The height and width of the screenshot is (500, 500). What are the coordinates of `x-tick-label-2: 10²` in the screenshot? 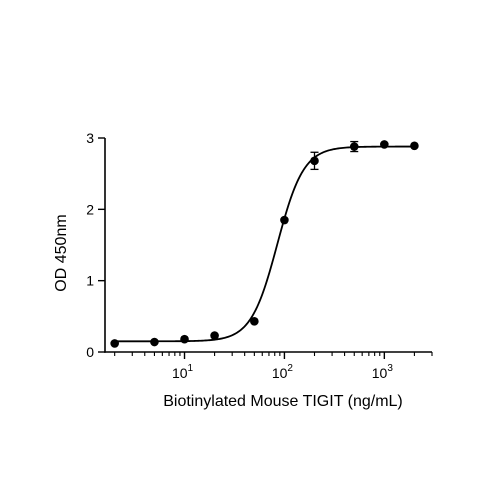 It's located at (283, 372).